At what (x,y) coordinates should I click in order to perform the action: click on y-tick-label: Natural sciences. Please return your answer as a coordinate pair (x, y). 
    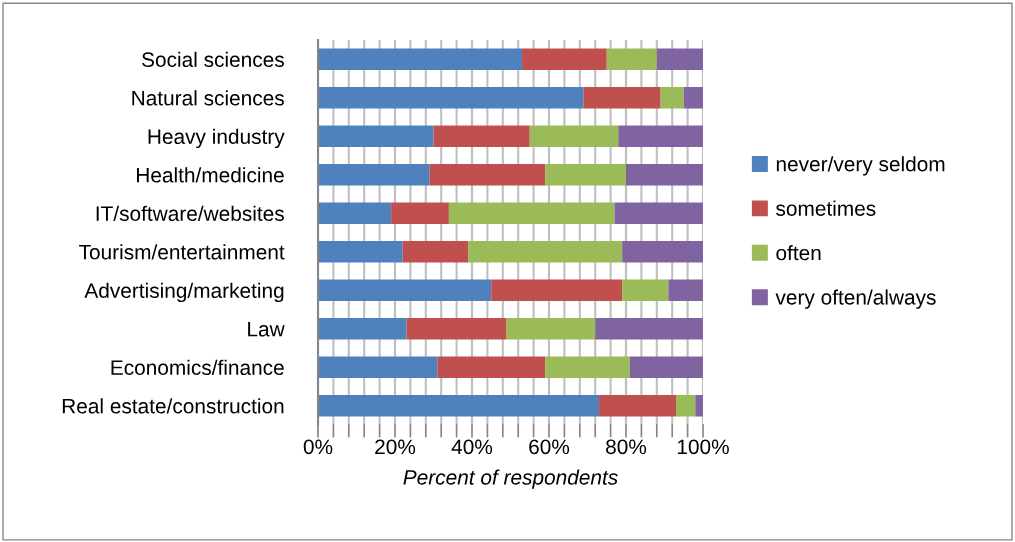
    Looking at the image, I should click on (208, 98).